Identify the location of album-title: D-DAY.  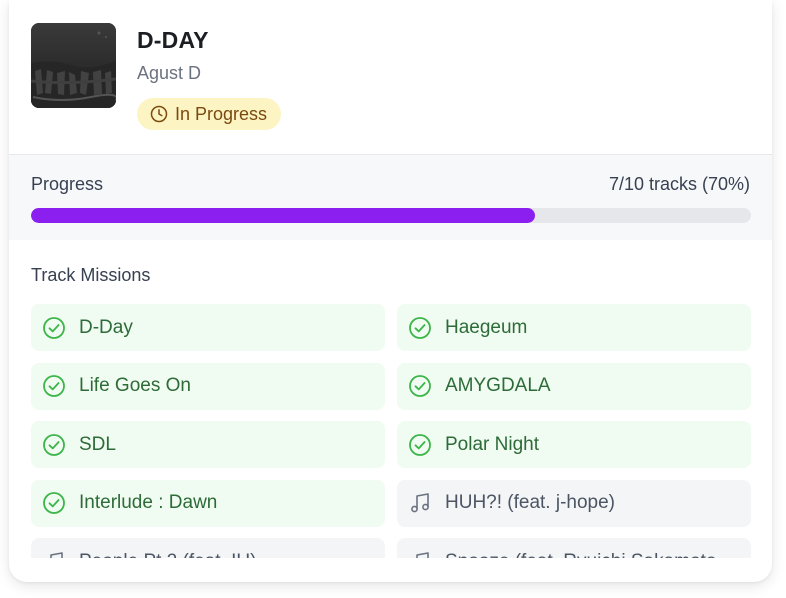
(173, 40).